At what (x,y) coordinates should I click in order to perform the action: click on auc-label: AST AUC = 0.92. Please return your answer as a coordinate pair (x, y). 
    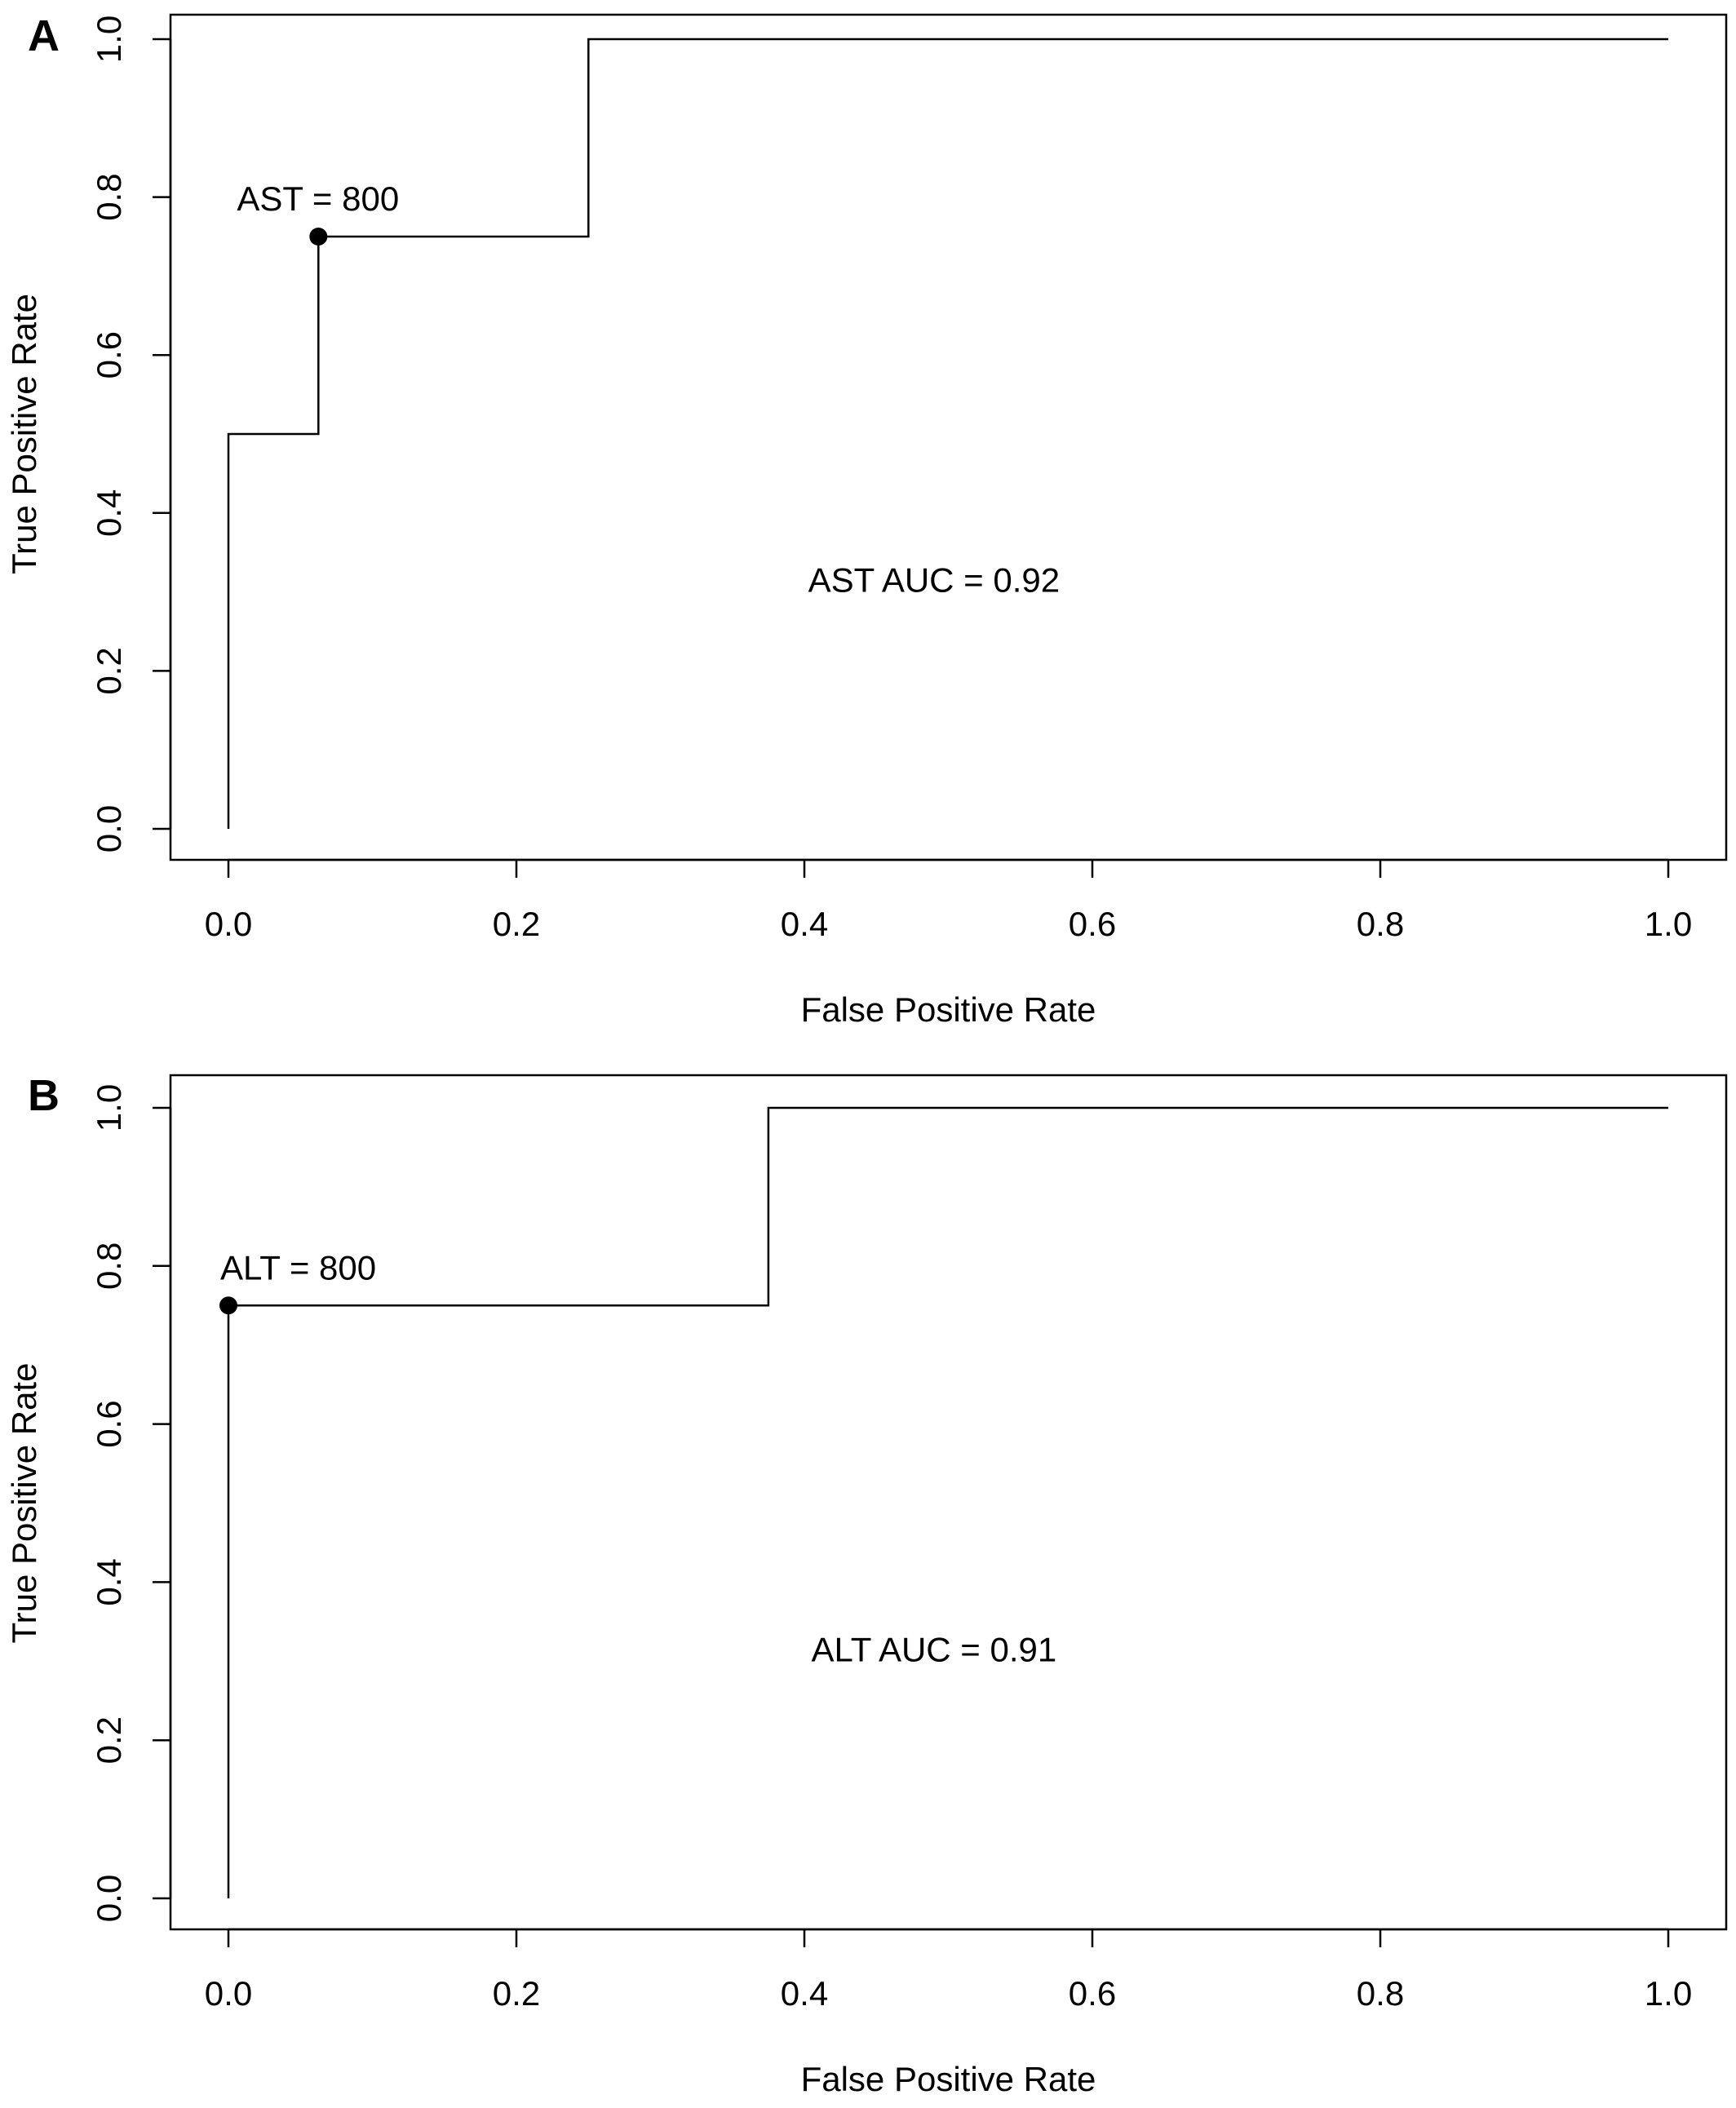
    Looking at the image, I should click on (934, 580).